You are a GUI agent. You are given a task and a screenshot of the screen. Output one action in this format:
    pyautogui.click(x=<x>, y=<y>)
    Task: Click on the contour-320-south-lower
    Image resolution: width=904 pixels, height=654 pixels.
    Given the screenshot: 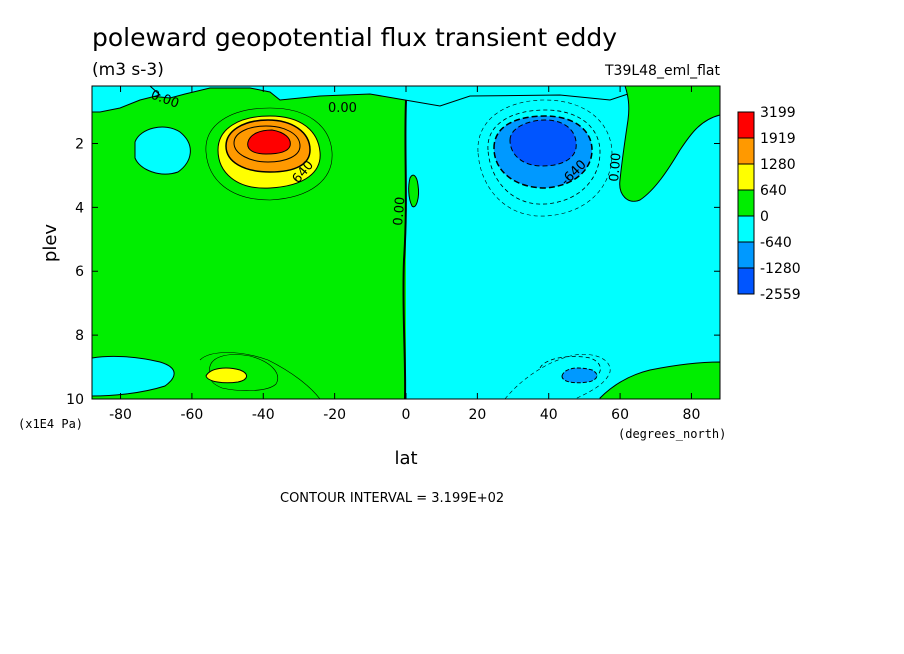 What is the action you would take?
    pyautogui.click(x=243, y=372)
    